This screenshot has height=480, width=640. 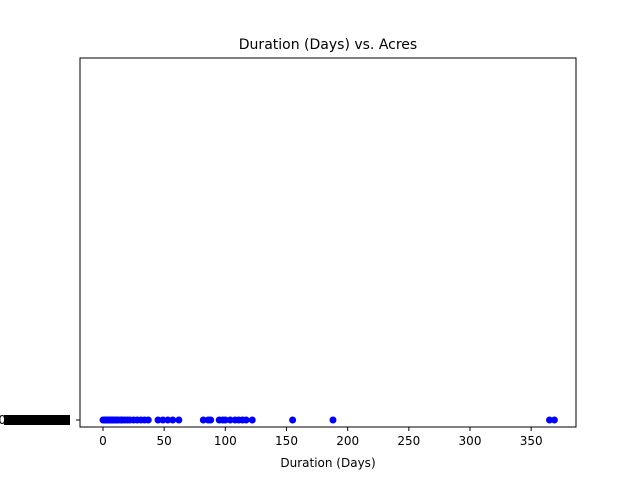 I want to click on x-tick-label: 300, so click(x=470, y=441).